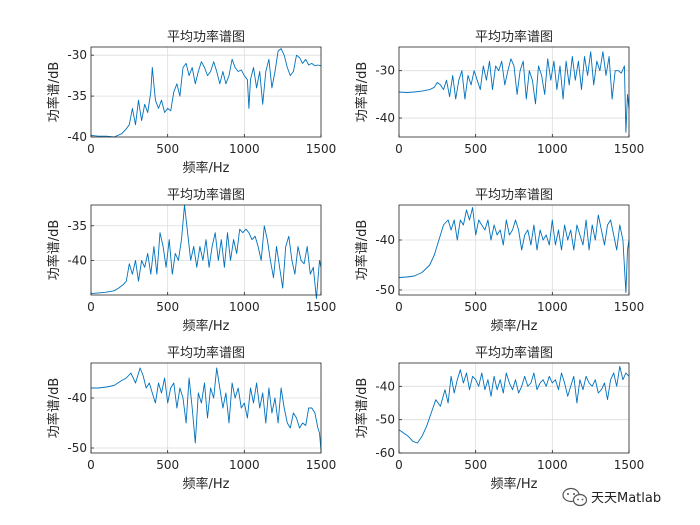 The height and width of the screenshot is (525, 700). I want to click on watermark: 天天Matlab, so click(611, 497).